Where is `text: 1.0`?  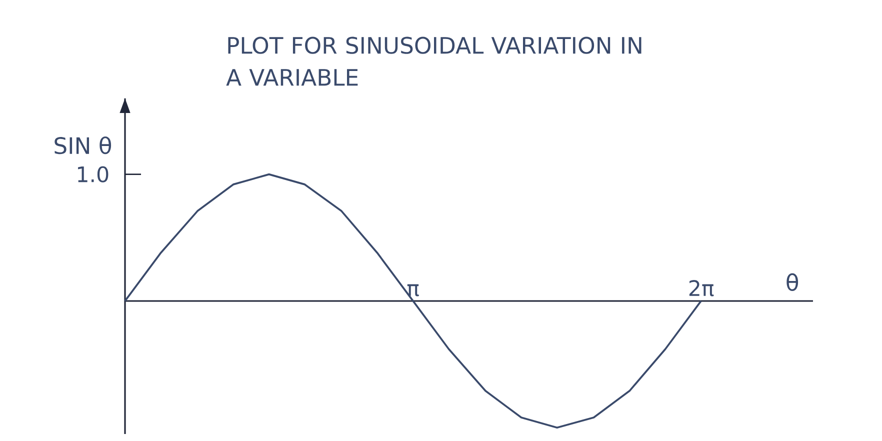 text: 1.0 is located at coordinates (93, 174).